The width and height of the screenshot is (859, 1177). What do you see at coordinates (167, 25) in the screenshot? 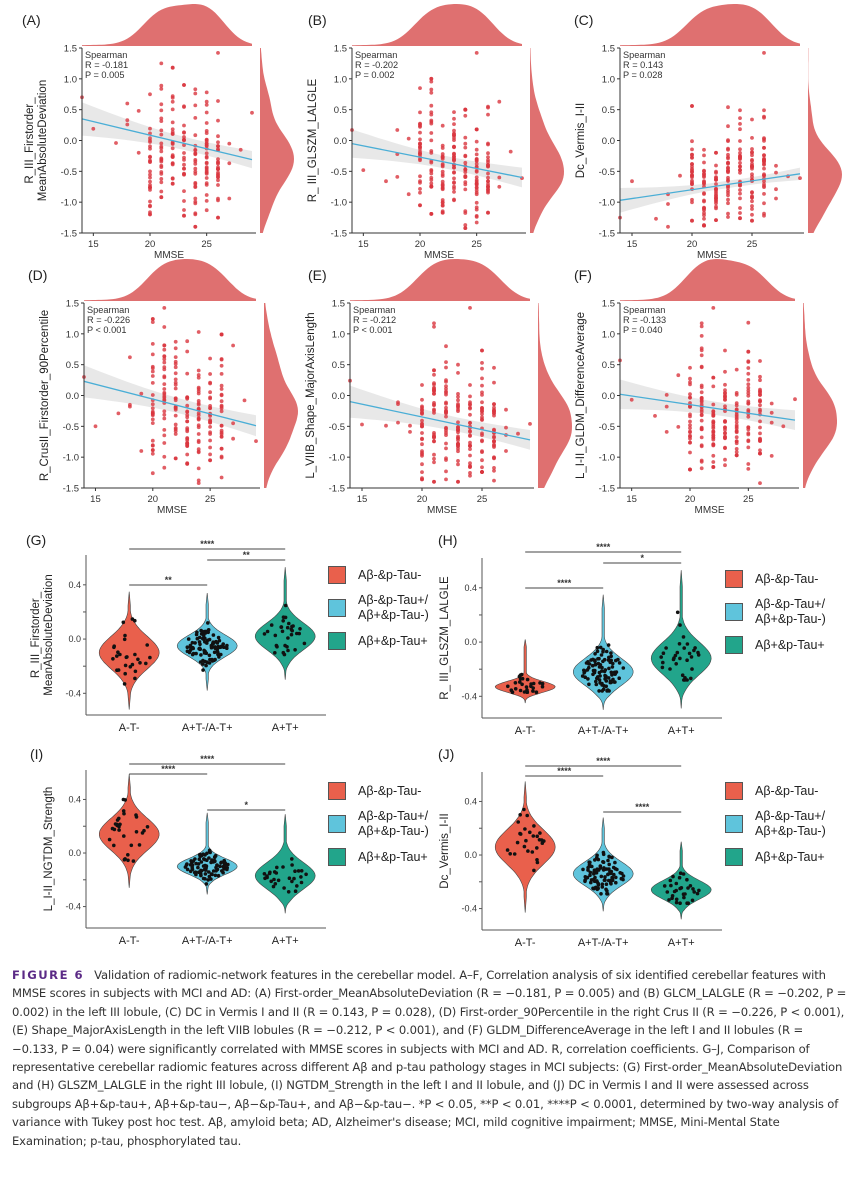
I see `marginal-density-x-shape` at bounding box center [167, 25].